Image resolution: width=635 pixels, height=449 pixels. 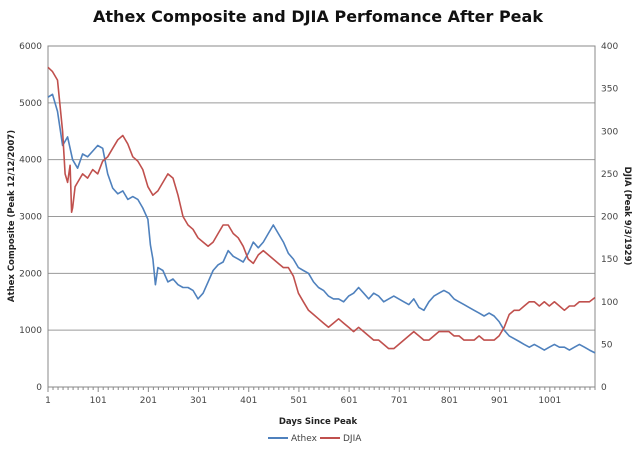 I want to click on legend: Athex DJIA, so click(x=315, y=439).